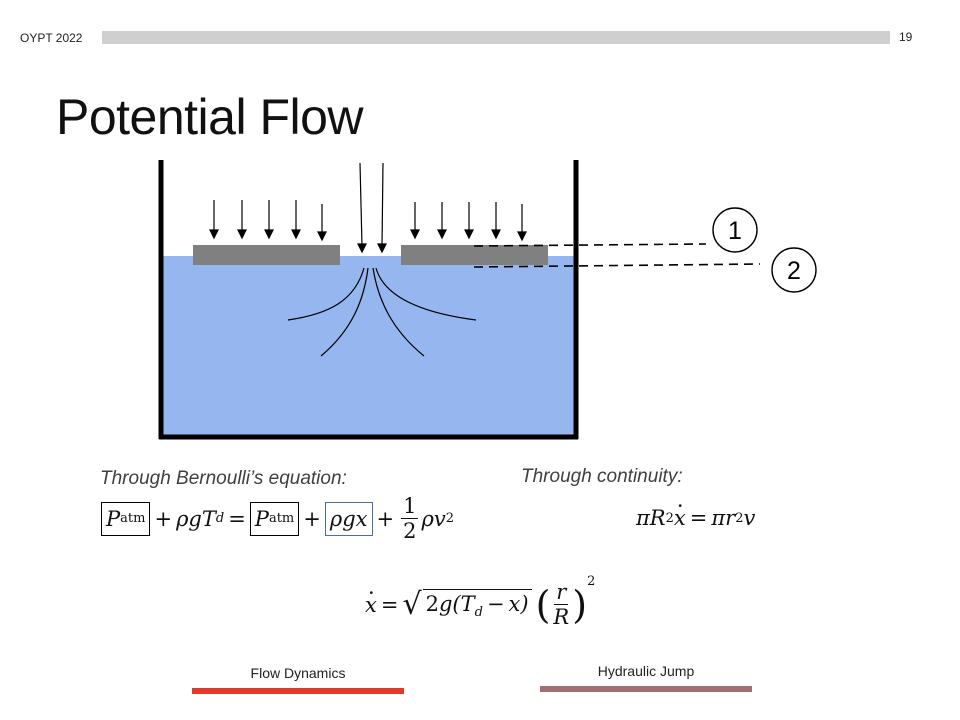  What do you see at coordinates (266, 255) in the screenshot?
I see `plate-left` at bounding box center [266, 255].